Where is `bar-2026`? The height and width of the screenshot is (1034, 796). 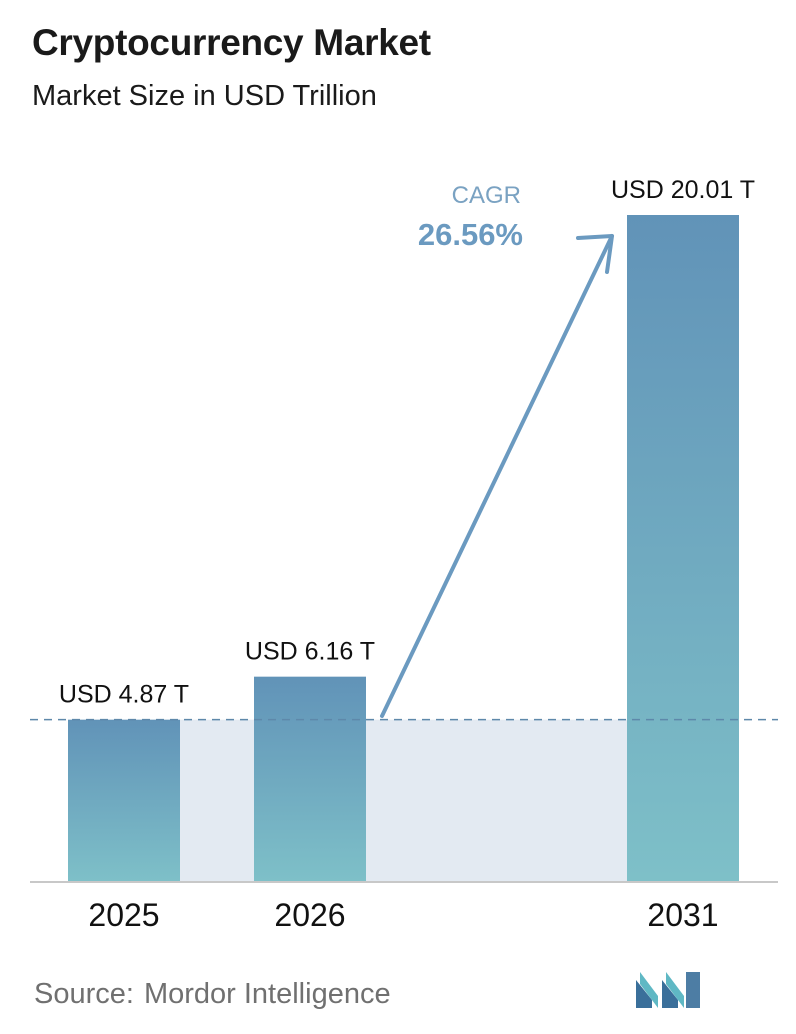 bar-2026 is located at coordinates (310, 779).